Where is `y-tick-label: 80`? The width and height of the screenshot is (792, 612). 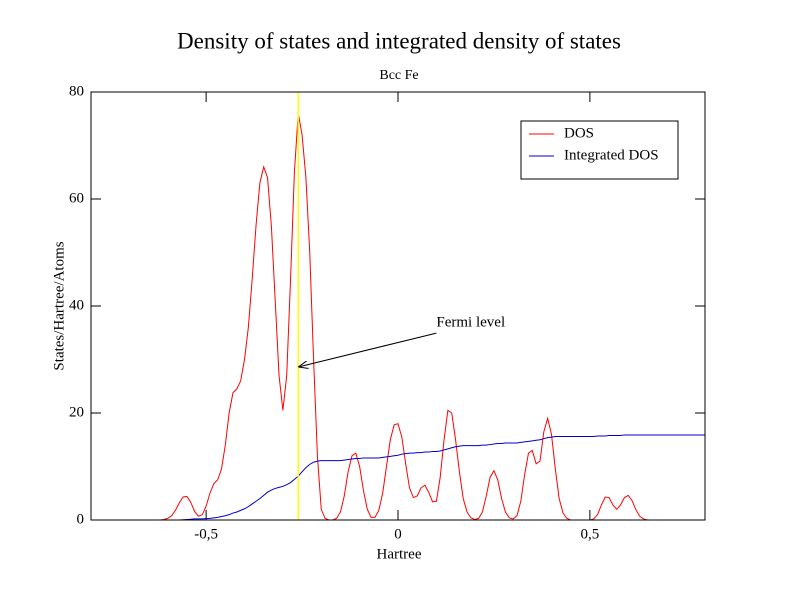
y-tick-label: 80 is located at coordinates (76, 91).